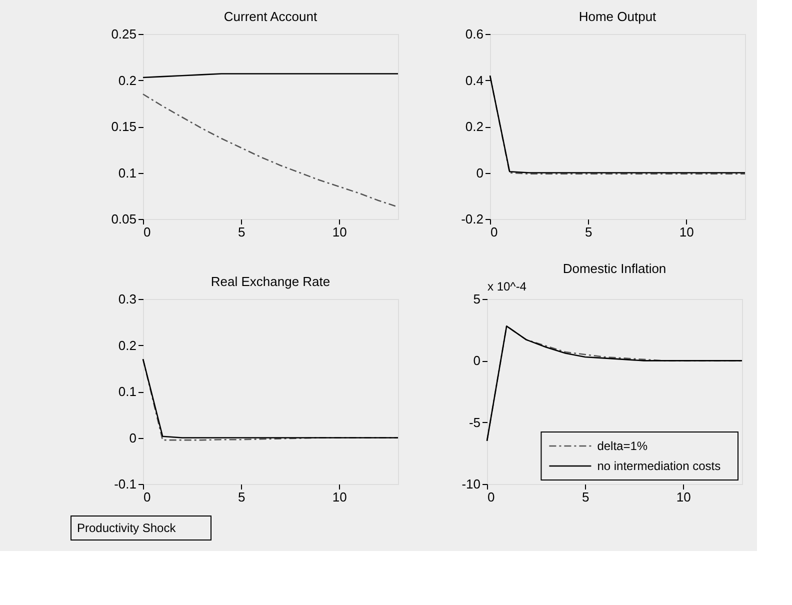  I want to click on y-axis-title: x 10^-4, so click(507, 287).